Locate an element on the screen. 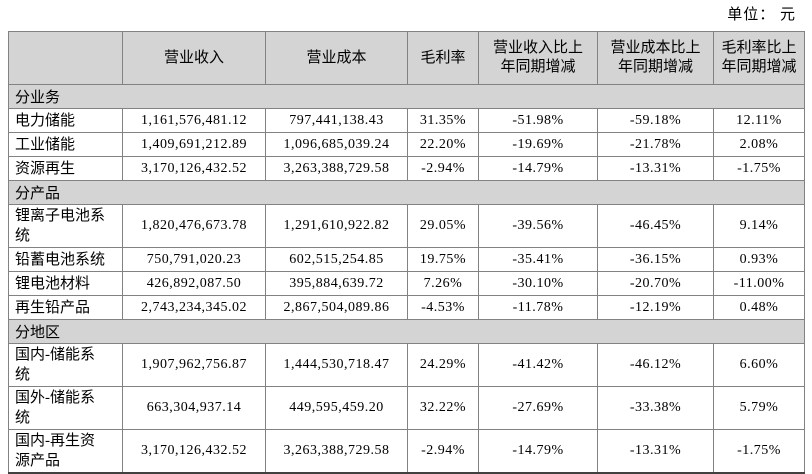 This screenshot has height=474, width=812. table-cell-label: 国外-储能系 统 is located at coordinates (65, 408).